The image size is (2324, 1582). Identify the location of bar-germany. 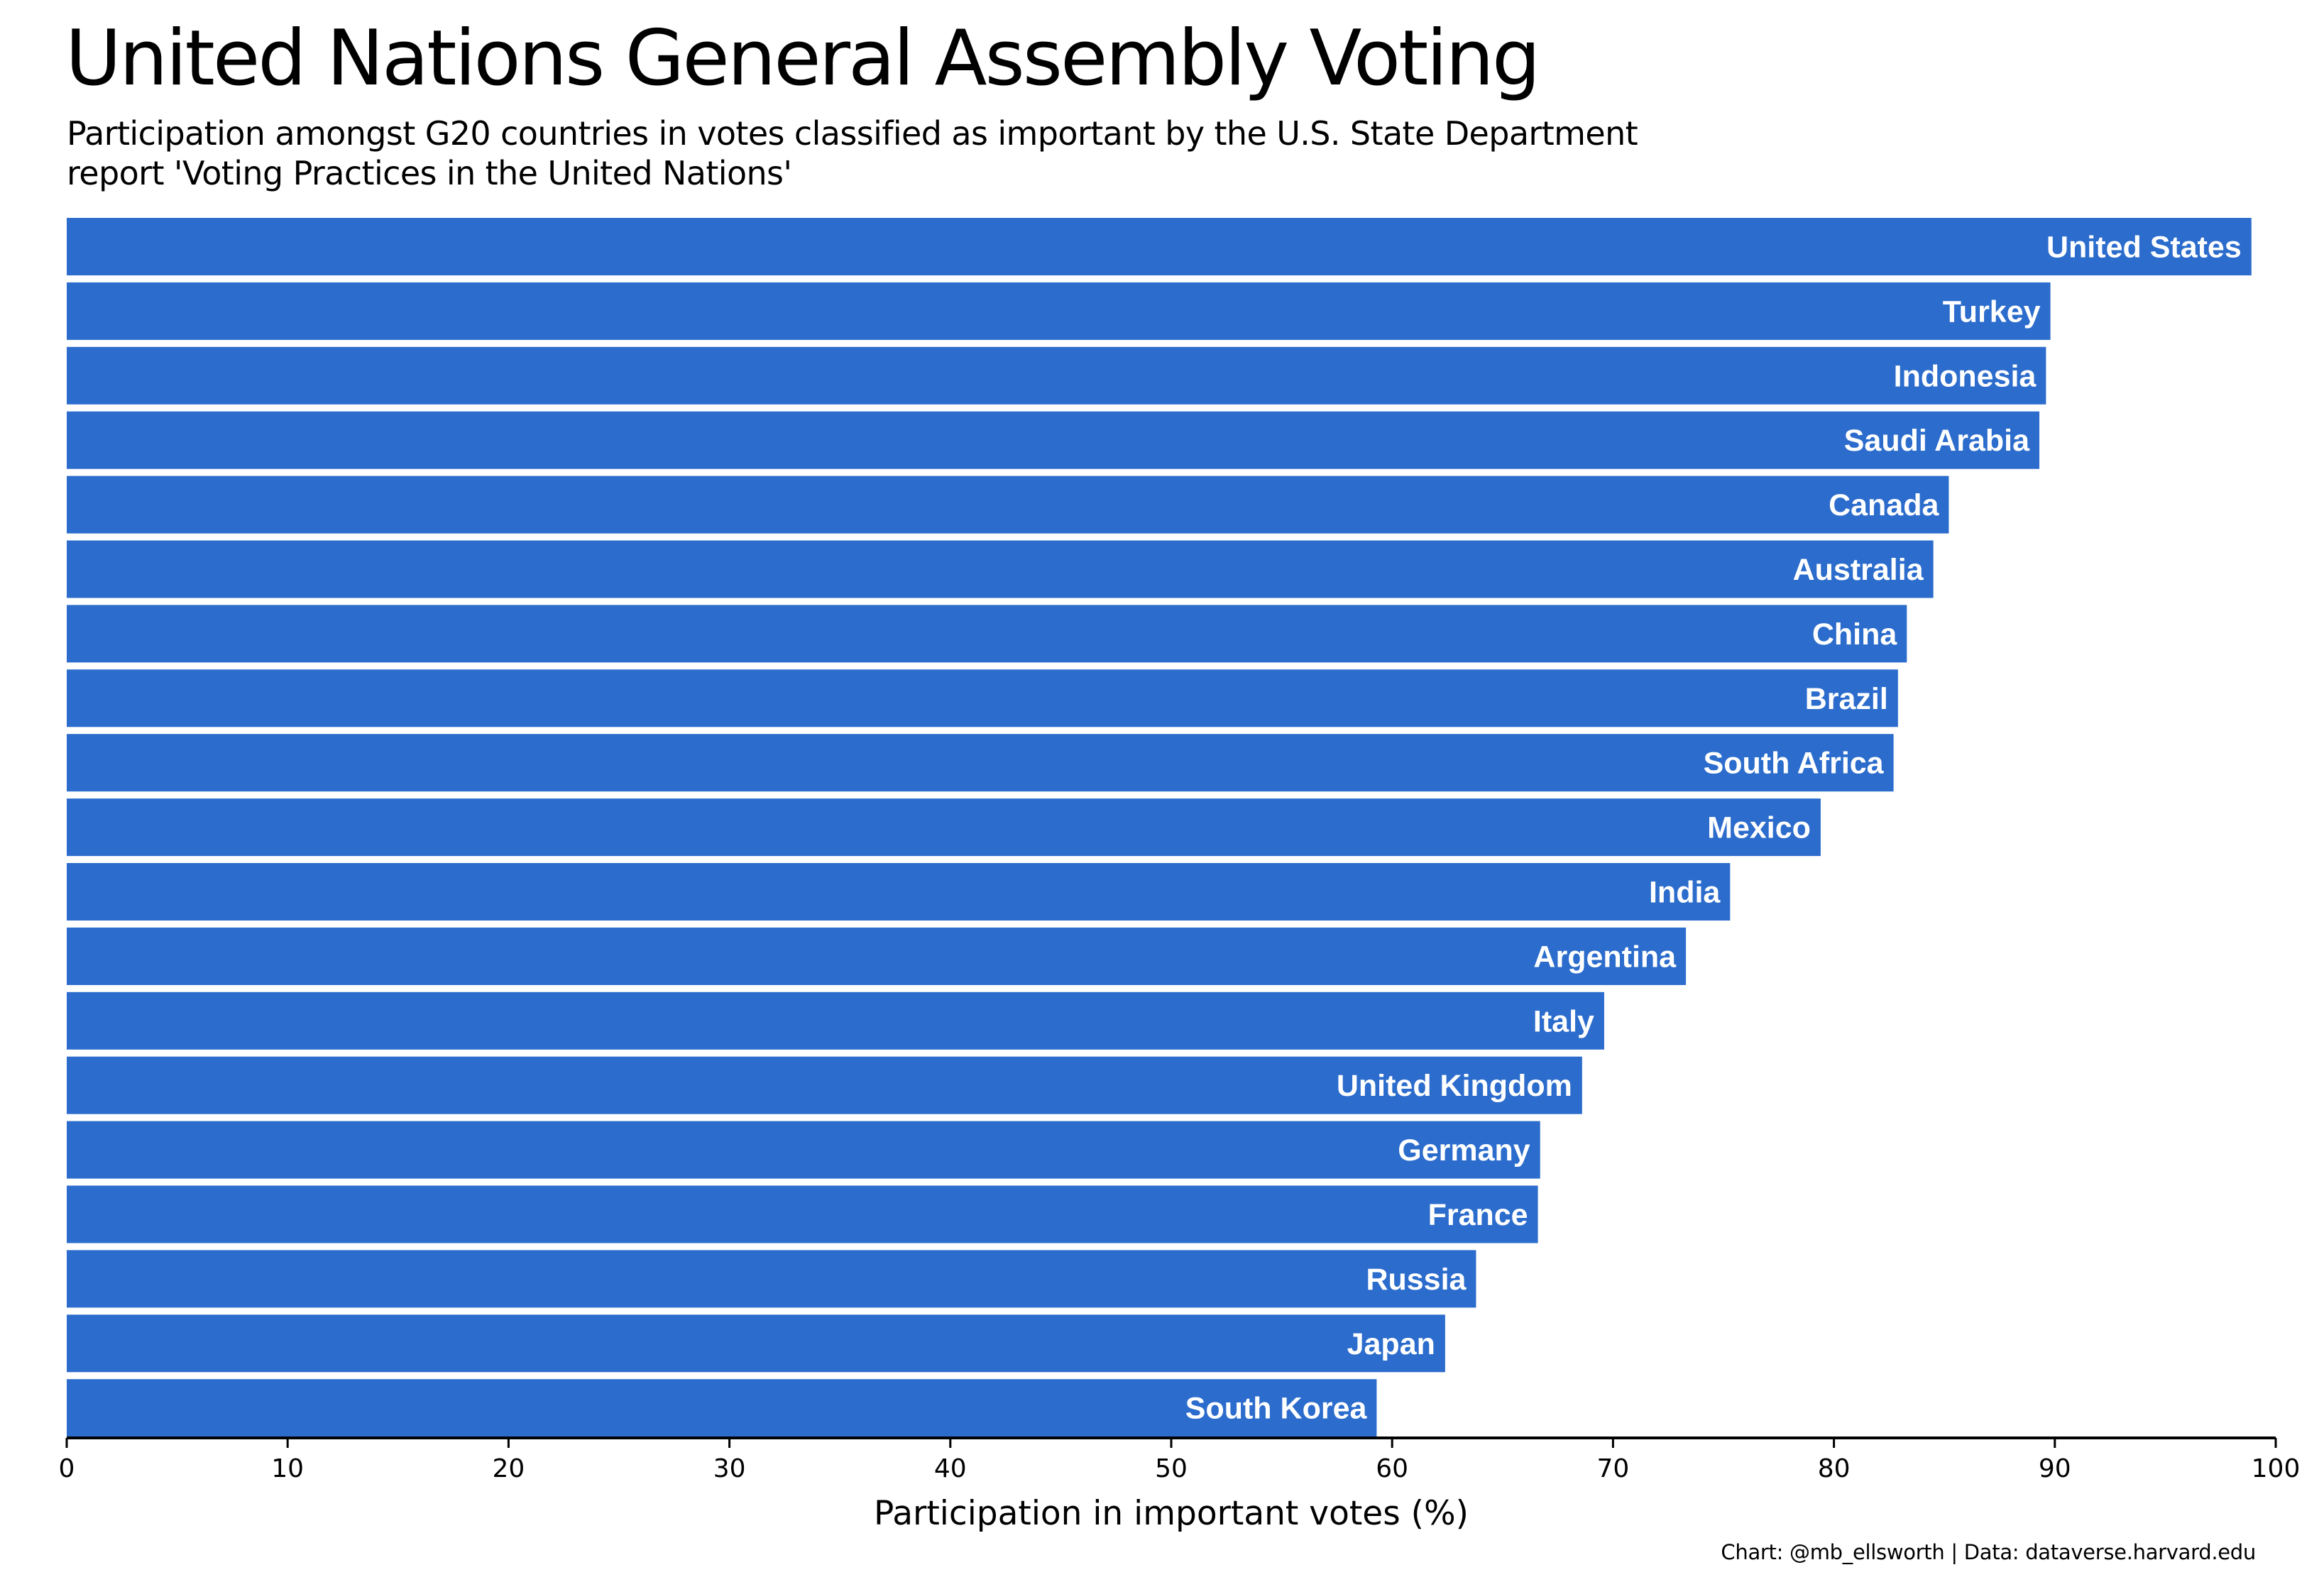
(803, 1150).